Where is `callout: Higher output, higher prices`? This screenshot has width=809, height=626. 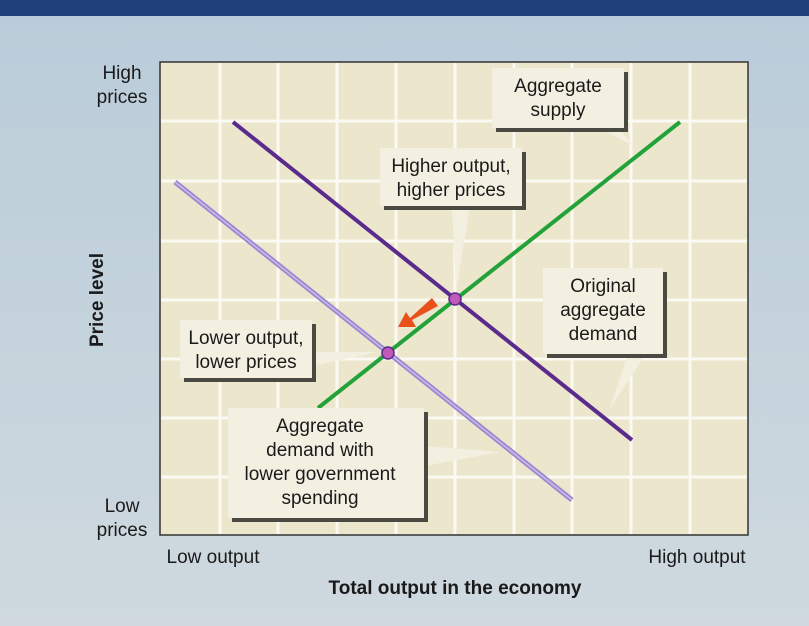 callout: Higher output, higher prices is located at coordinates (453, 219).